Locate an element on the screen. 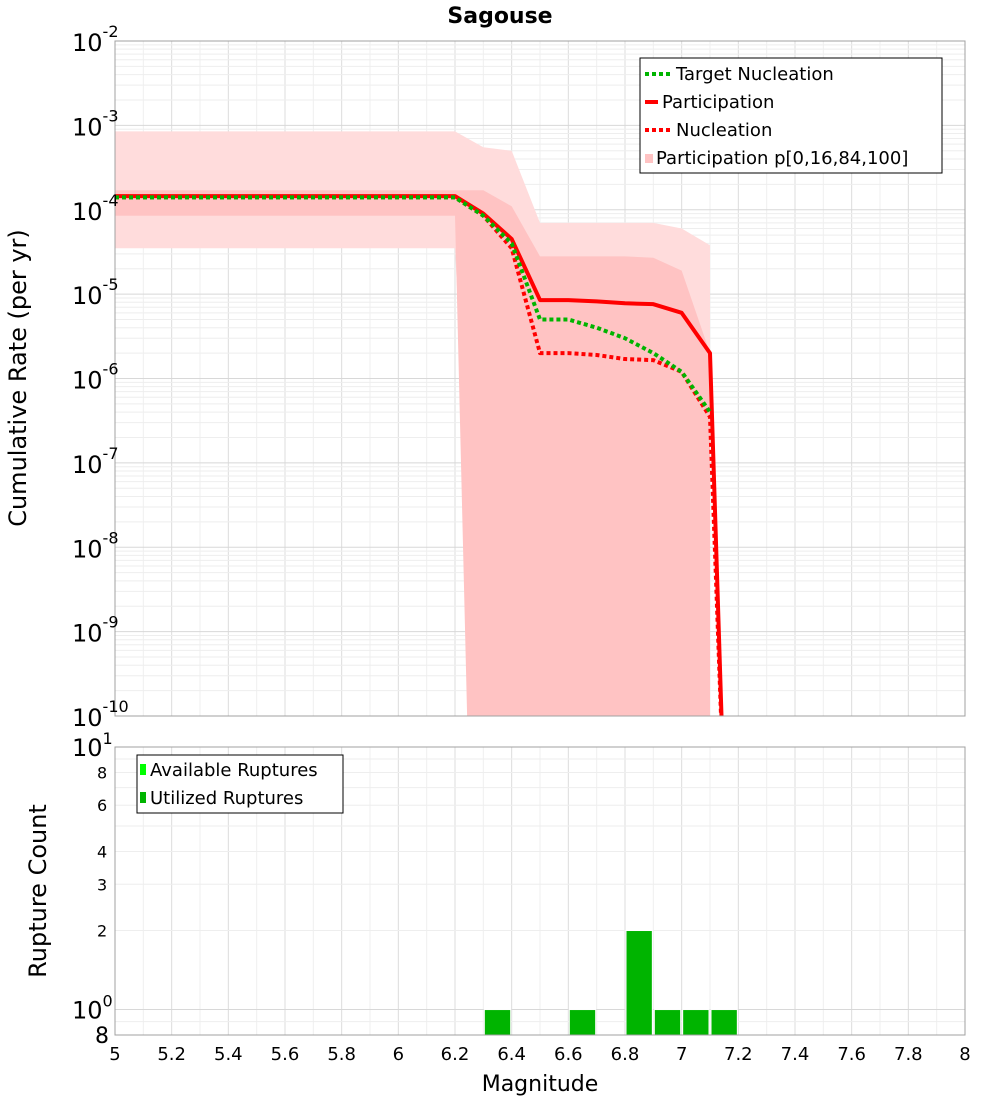 The height and width of the screenshot is (1100, 1000). count-y-tick-base: 3 is located at coordinates (102, 884).